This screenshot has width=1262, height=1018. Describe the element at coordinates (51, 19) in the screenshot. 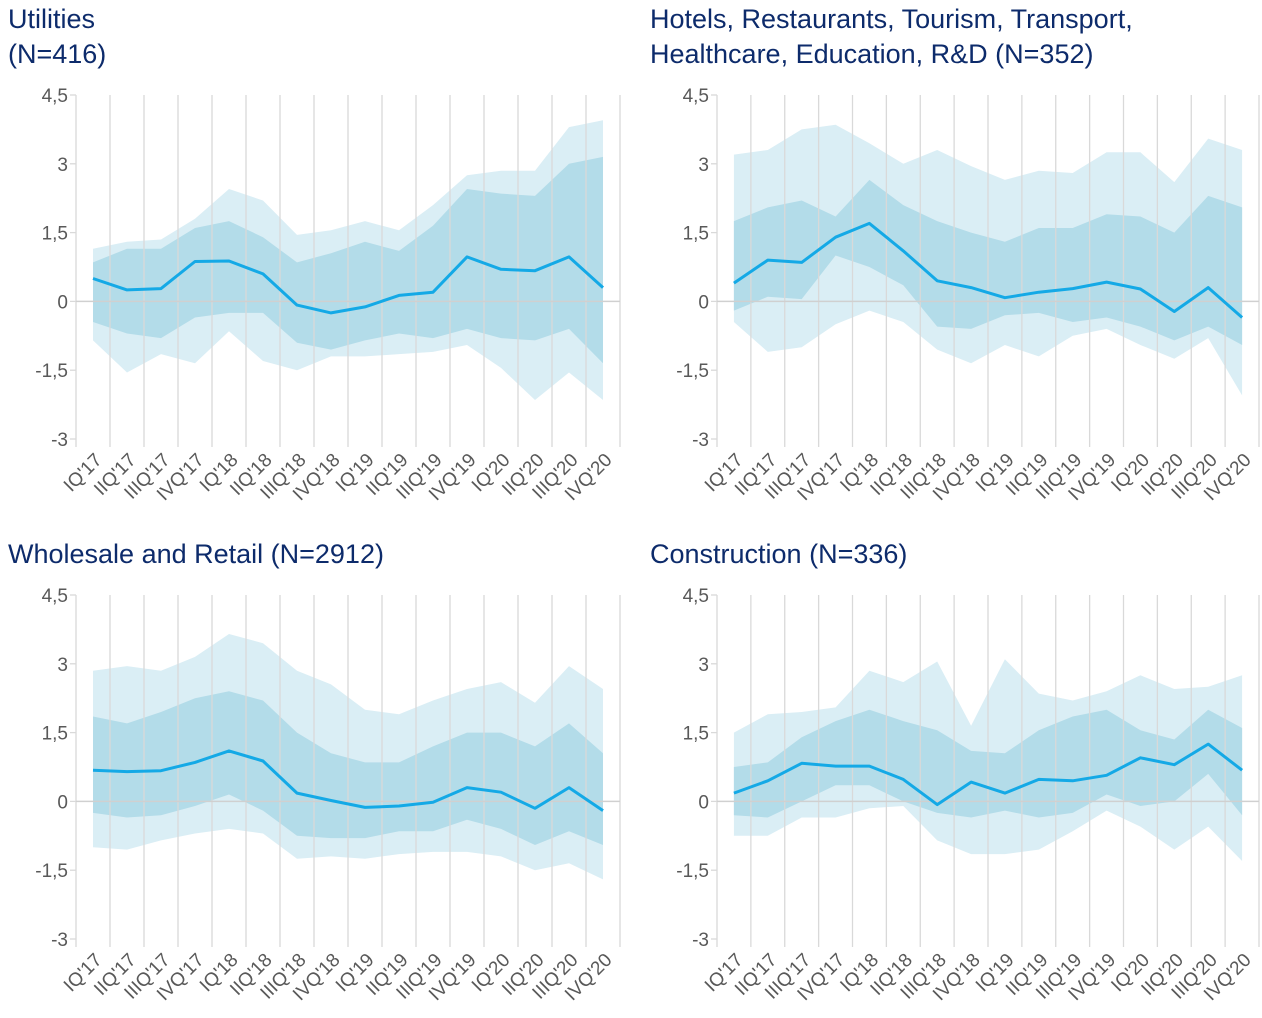

I see `panel-title: Utilities` at that location.